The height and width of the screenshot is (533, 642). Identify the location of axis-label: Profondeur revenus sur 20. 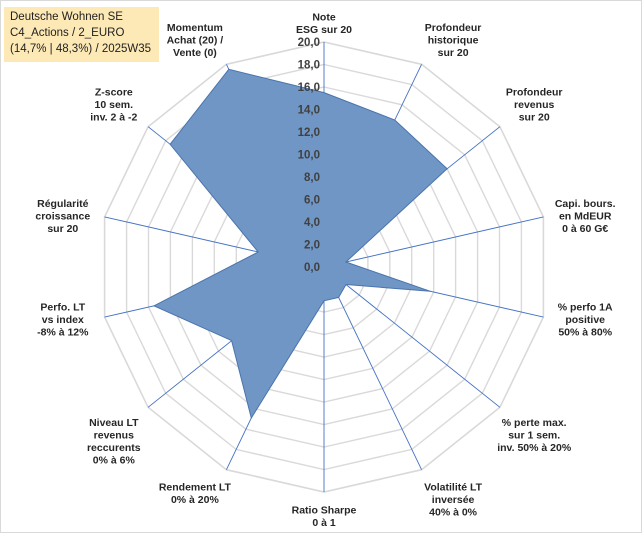
(534, 105).